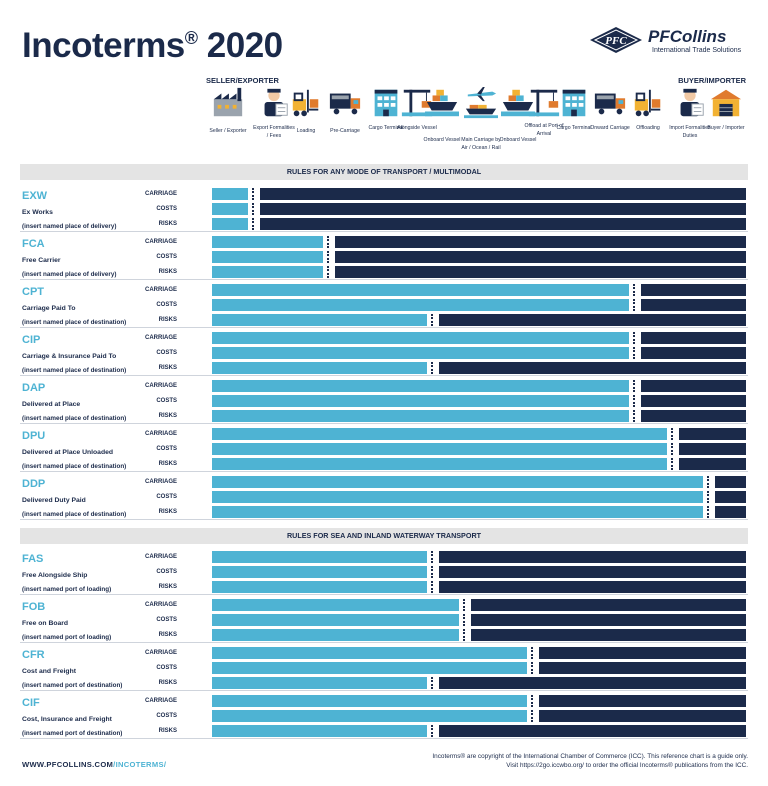  What do you see at coordinates (276, 102) in the screenshot?
I see `customs-officer-icon` at bounding box center [276, 102].